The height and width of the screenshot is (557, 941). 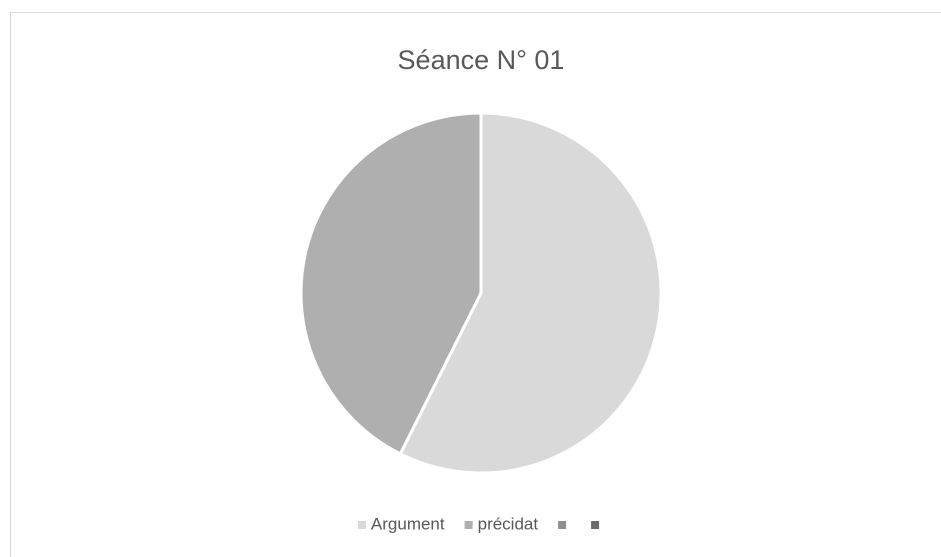 I want to click on legend-label: Argument, so click(x=408, y=523).